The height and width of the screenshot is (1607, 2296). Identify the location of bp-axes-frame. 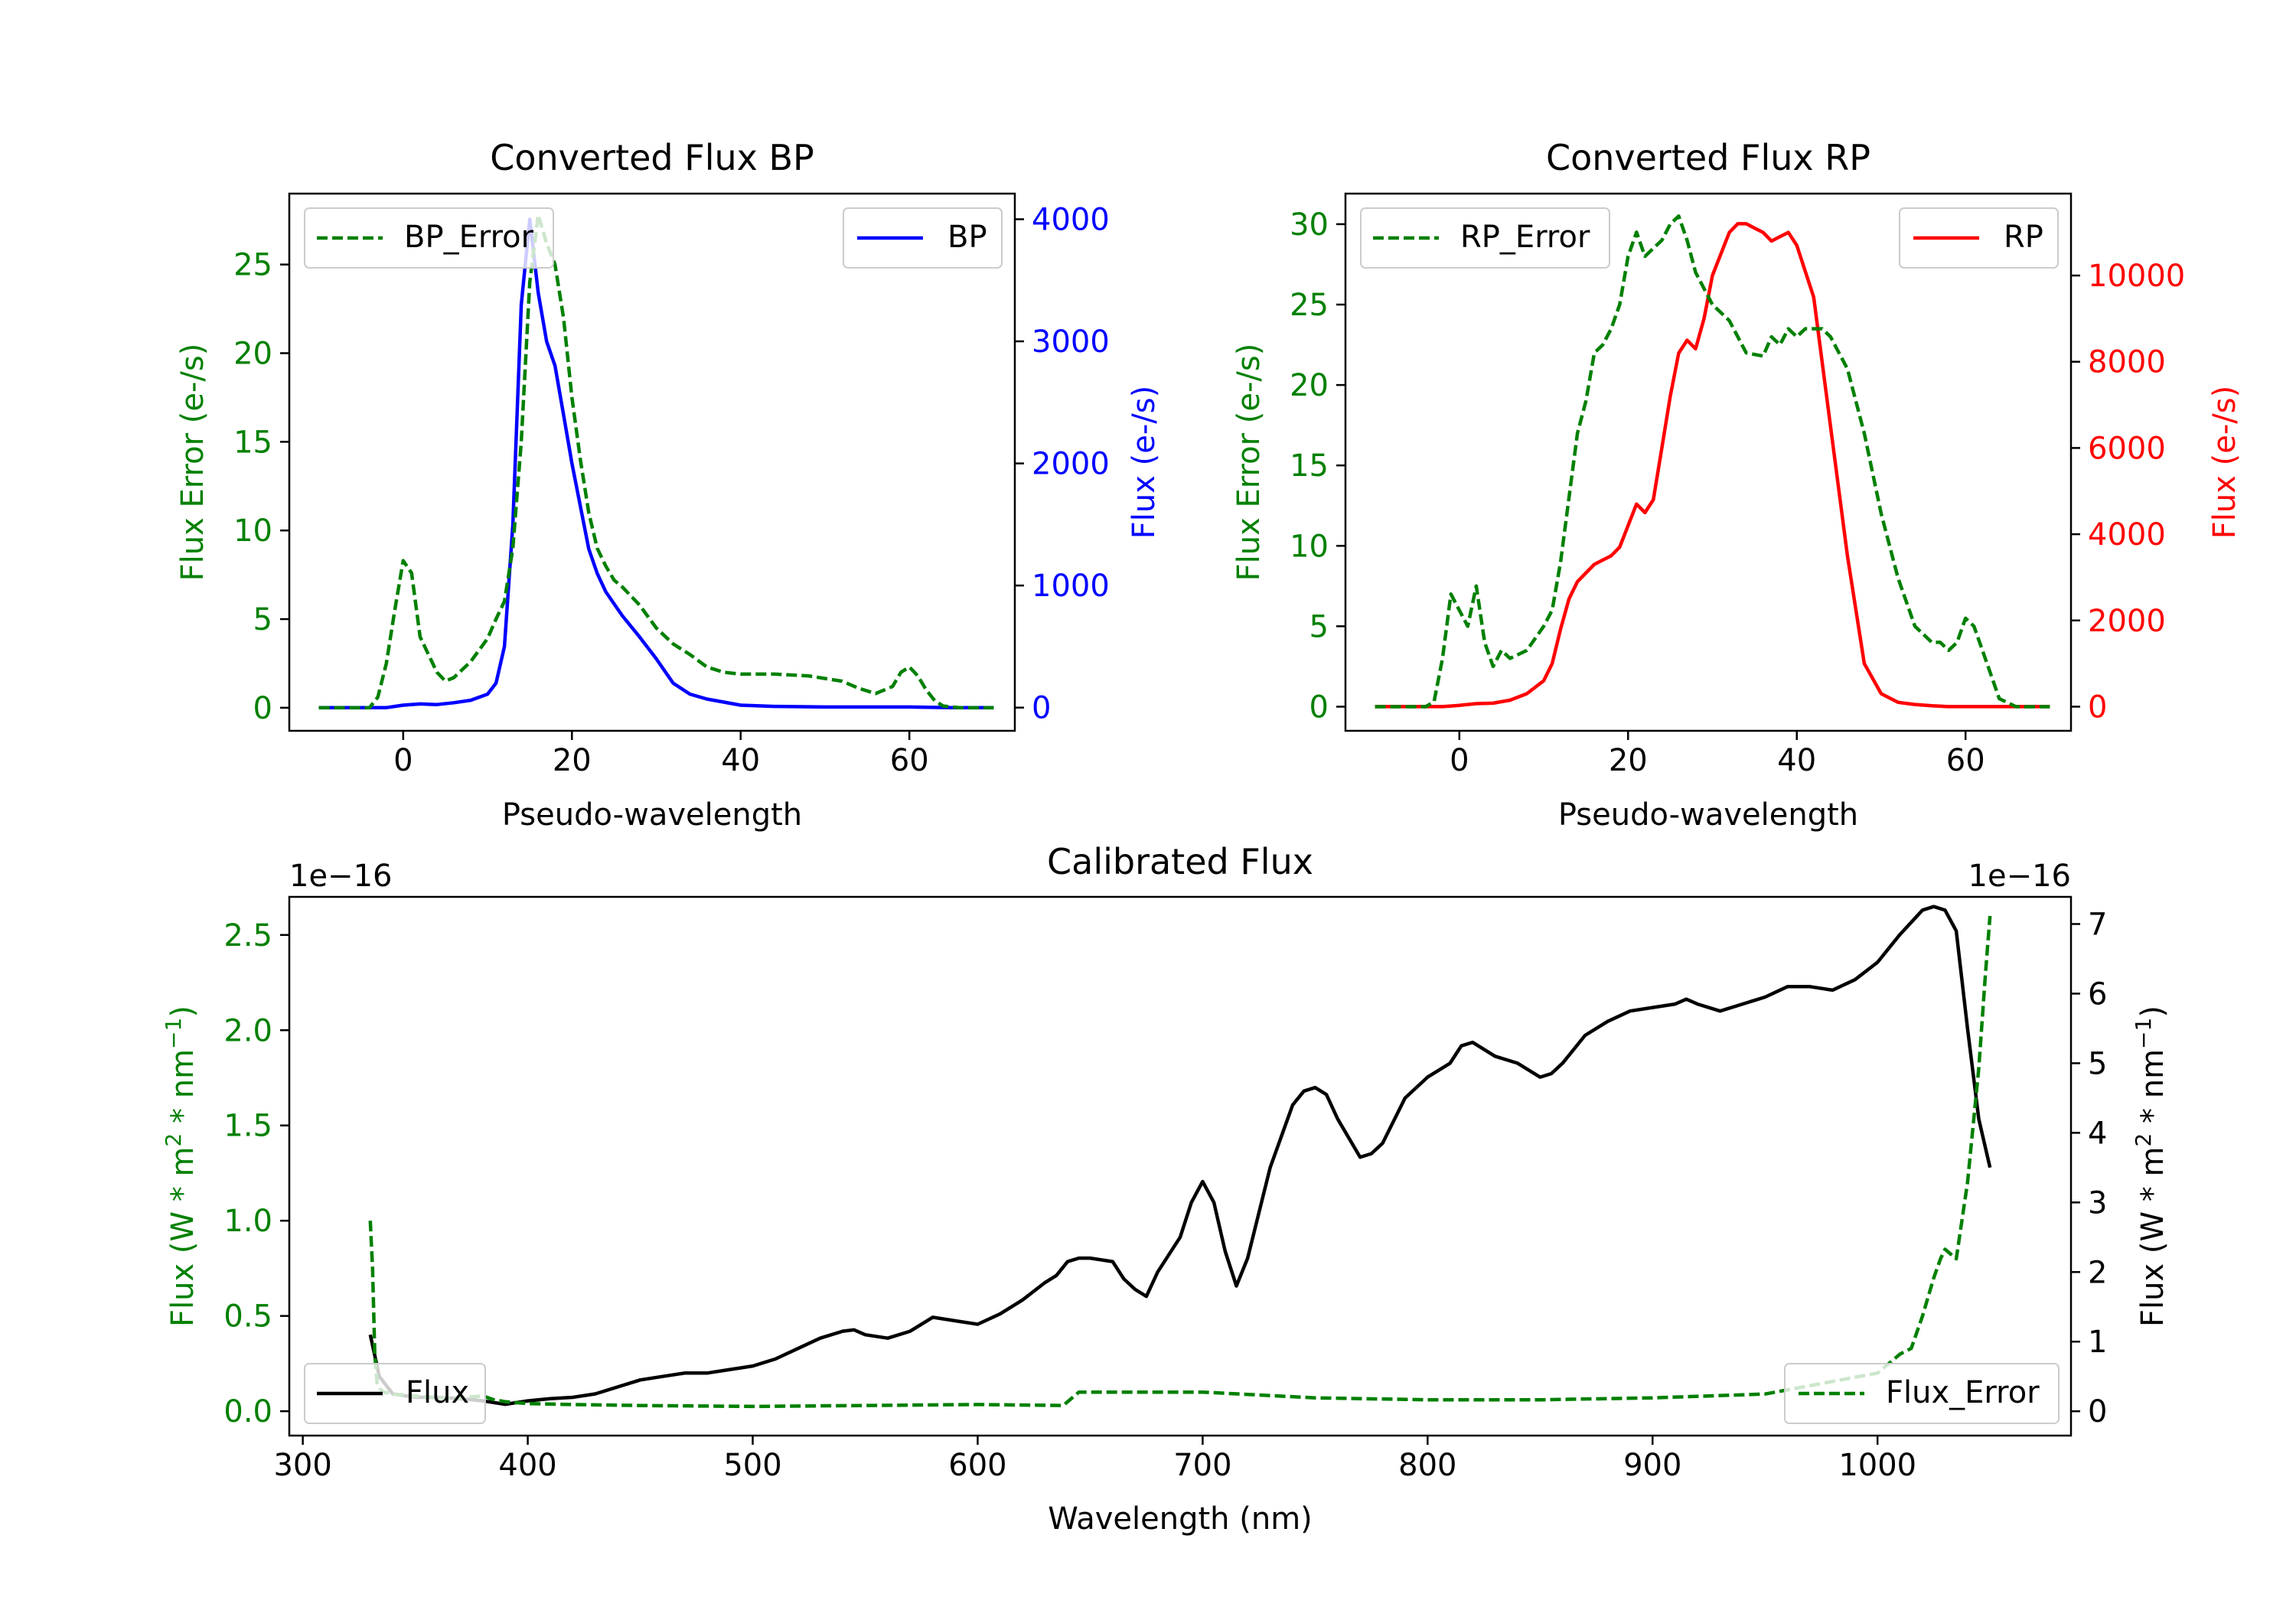
(652, 462).